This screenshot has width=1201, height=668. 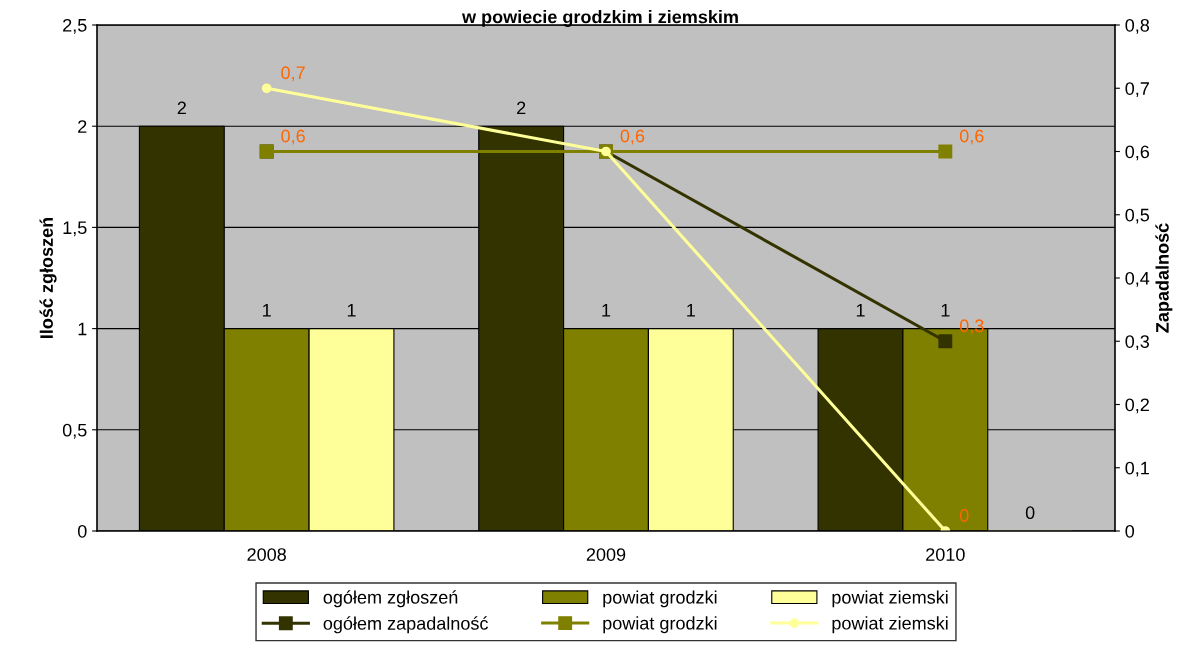 I want to click on y2-tick-label: 0,2, so click(x=1137, y=406).